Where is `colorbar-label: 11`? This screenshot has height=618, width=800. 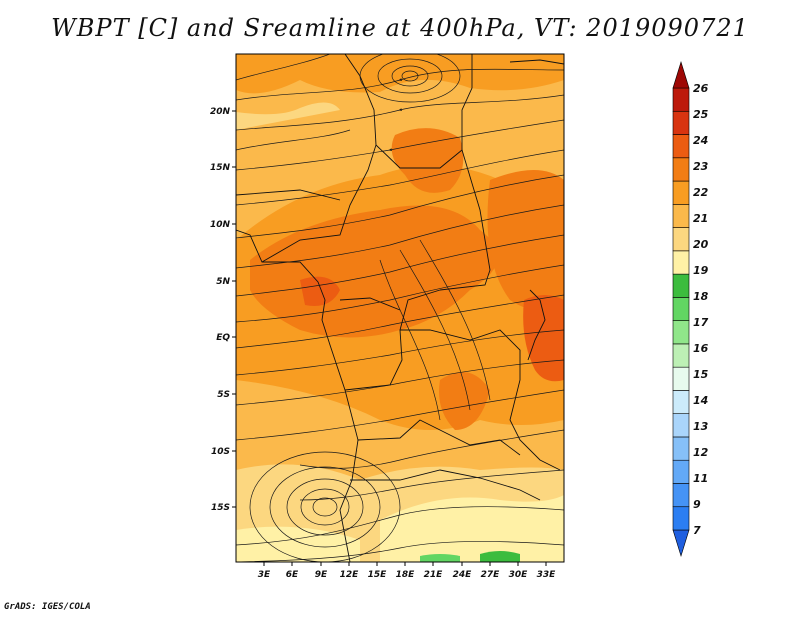 colorbar-label: 11 is located at coordinates (700, 478).